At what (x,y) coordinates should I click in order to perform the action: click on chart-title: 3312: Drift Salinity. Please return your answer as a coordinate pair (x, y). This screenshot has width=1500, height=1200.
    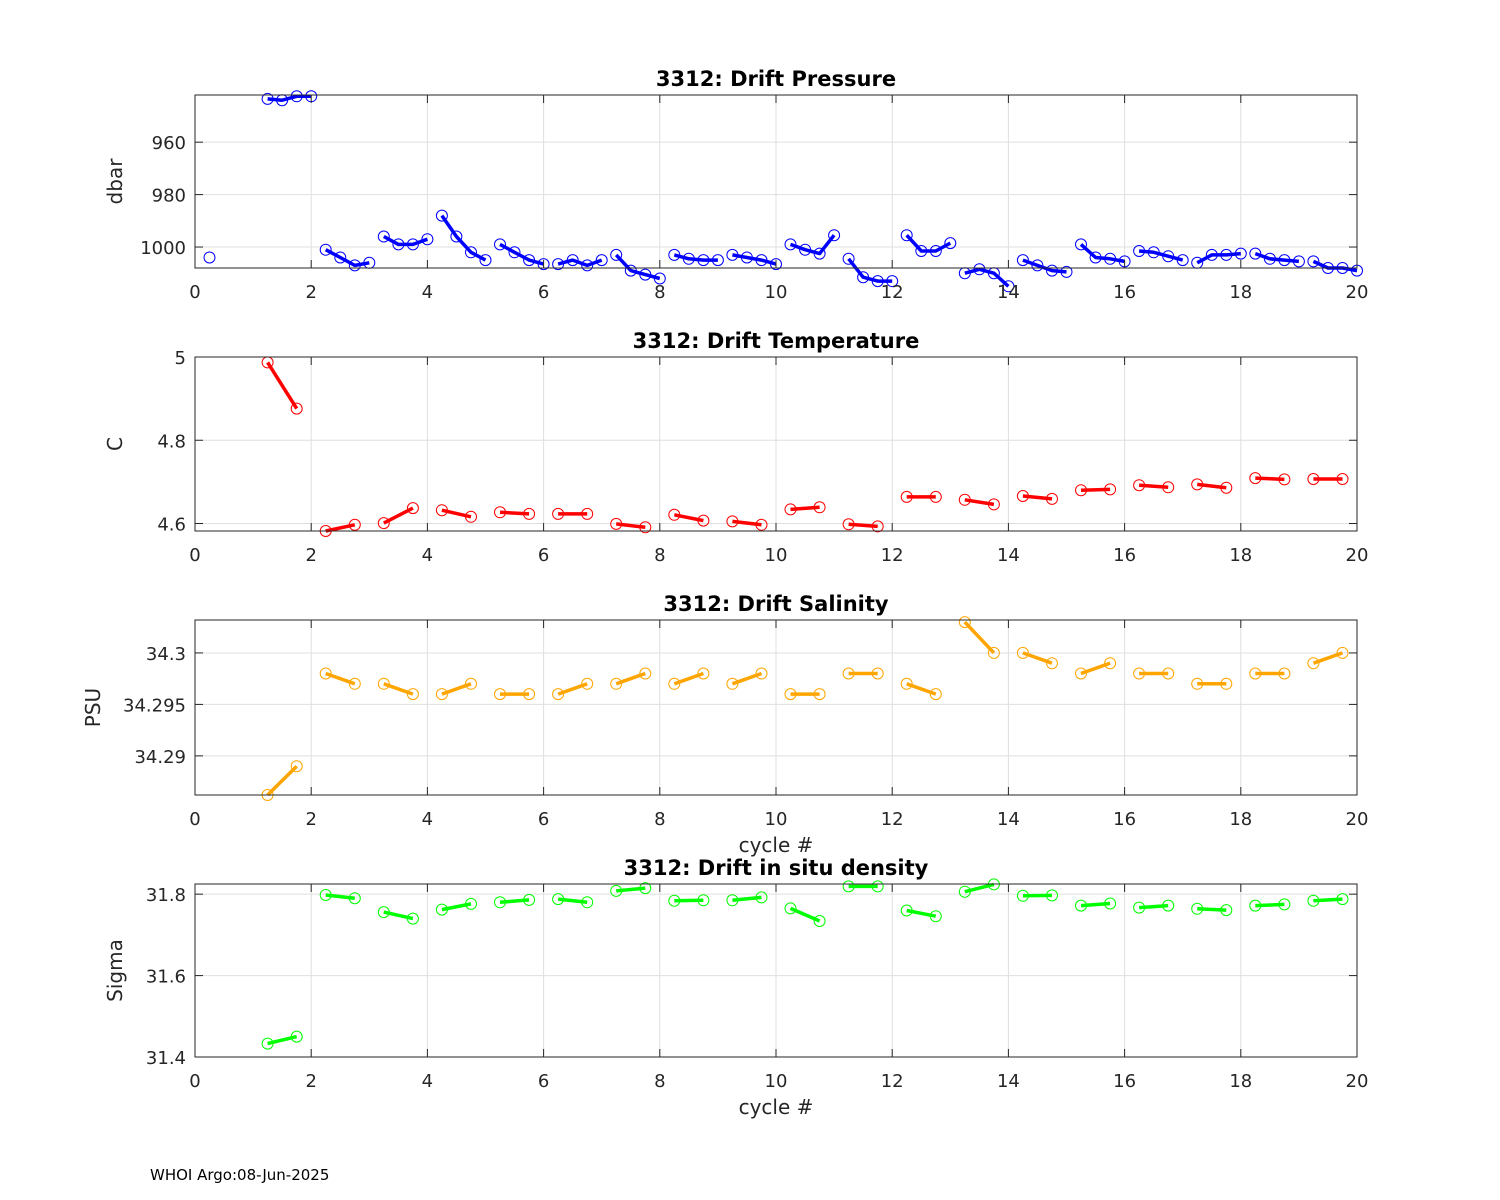
    Looking at the image, I should click on (776, 604).